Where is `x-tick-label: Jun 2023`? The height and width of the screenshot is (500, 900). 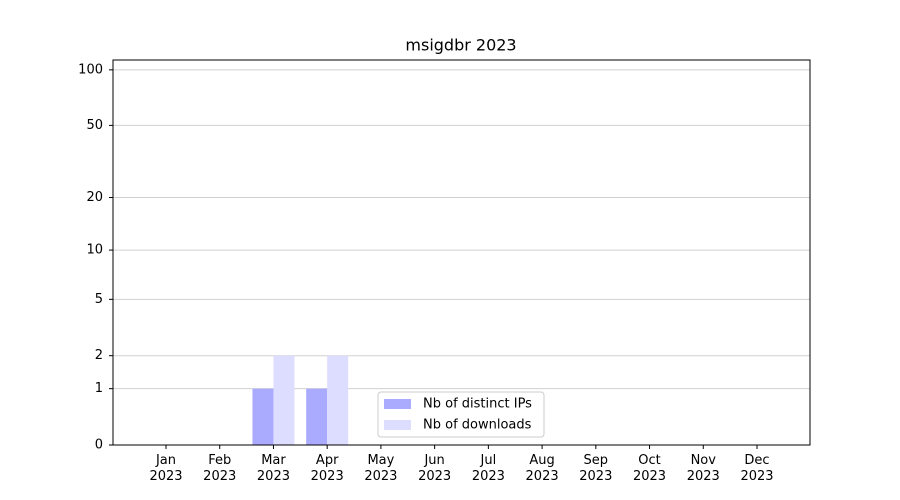
x-tick-label: Jun 2023 is located at coordinates (435, 468).